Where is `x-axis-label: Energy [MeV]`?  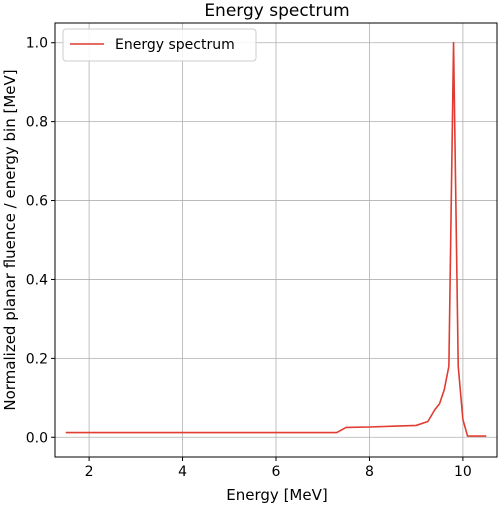
x-axis-label: Energy [MeV] is located at coordinates (276, 495).